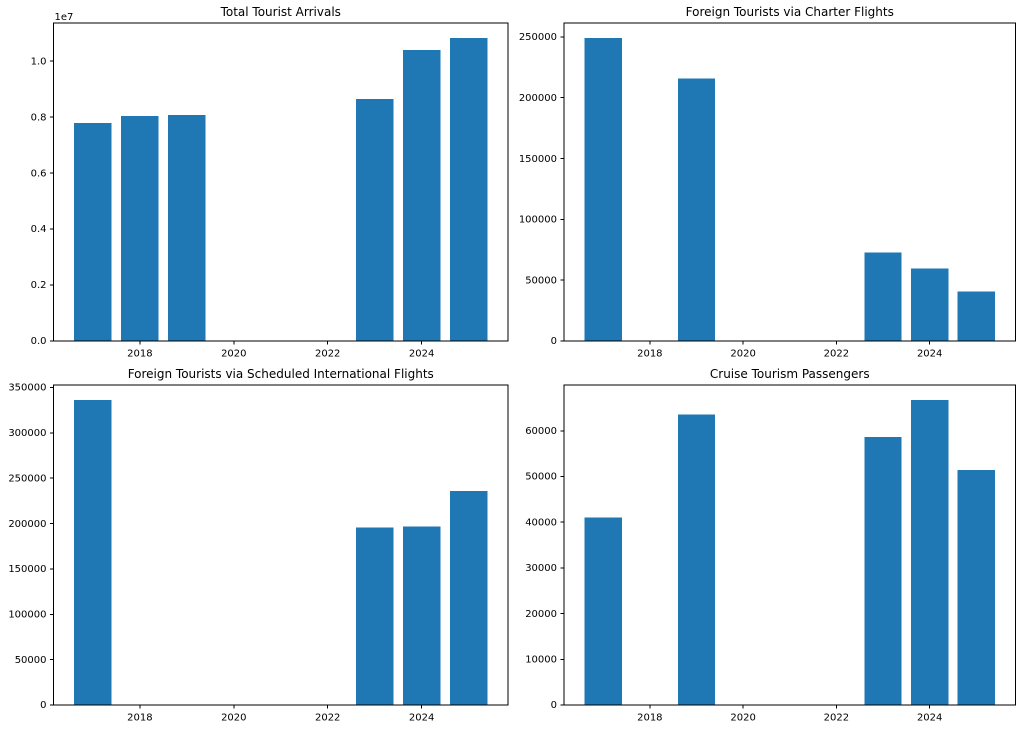 The height and width of the screenshot is (729, 1024). I want to click on bar-charter-flights-2025, so click(976, 316).